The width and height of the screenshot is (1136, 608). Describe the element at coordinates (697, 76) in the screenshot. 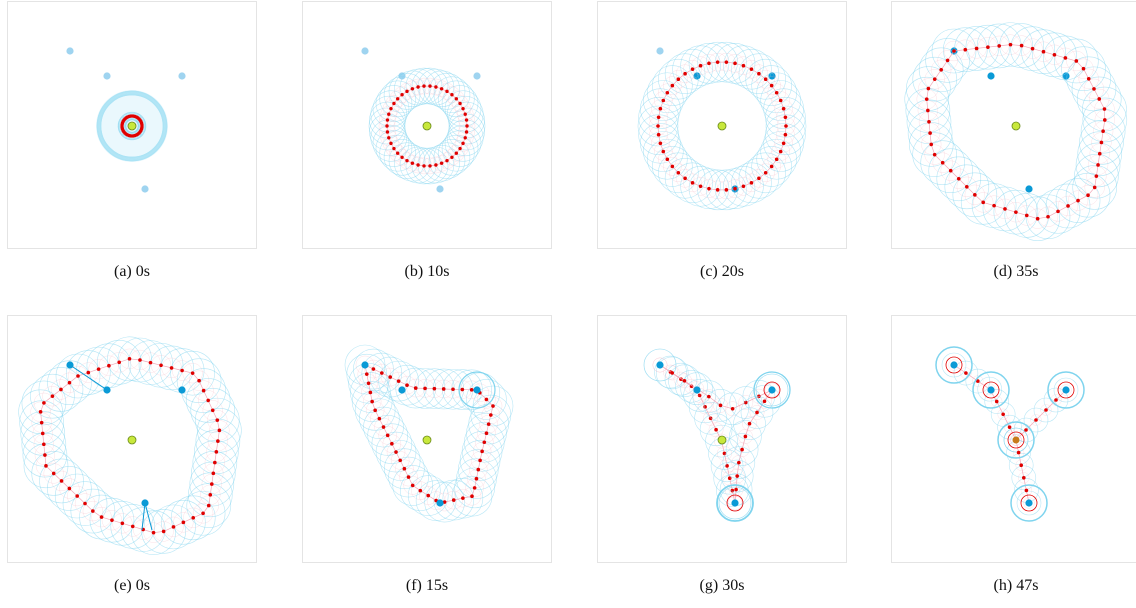

I see `target-point` at that location.